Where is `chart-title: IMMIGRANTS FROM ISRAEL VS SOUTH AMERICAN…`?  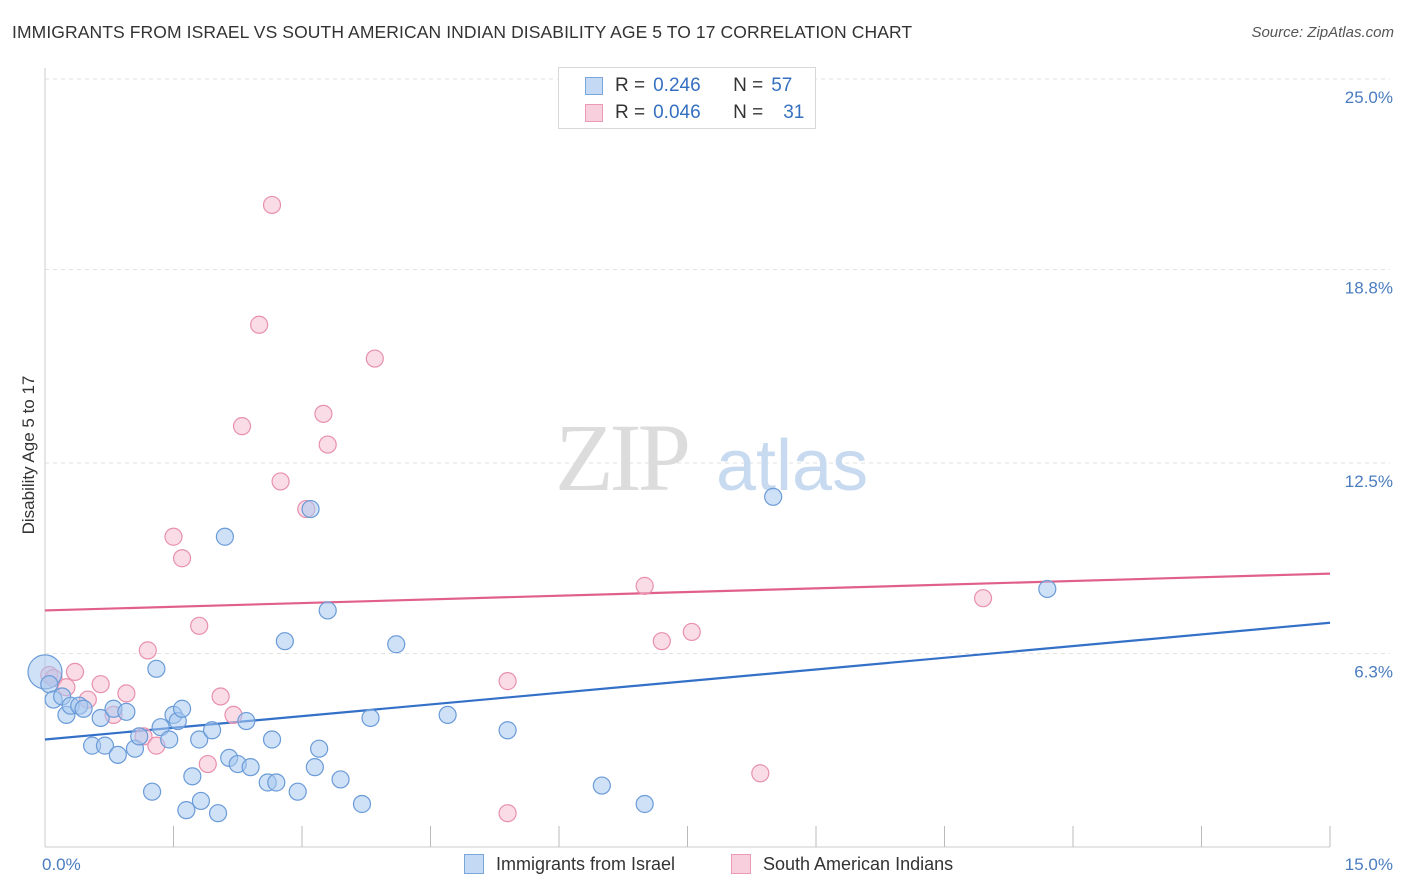
chart-title: IMMIGRANTS FROM ISRAEL VS SOUTH AMERICAN… is located at coordinates (462, 32).